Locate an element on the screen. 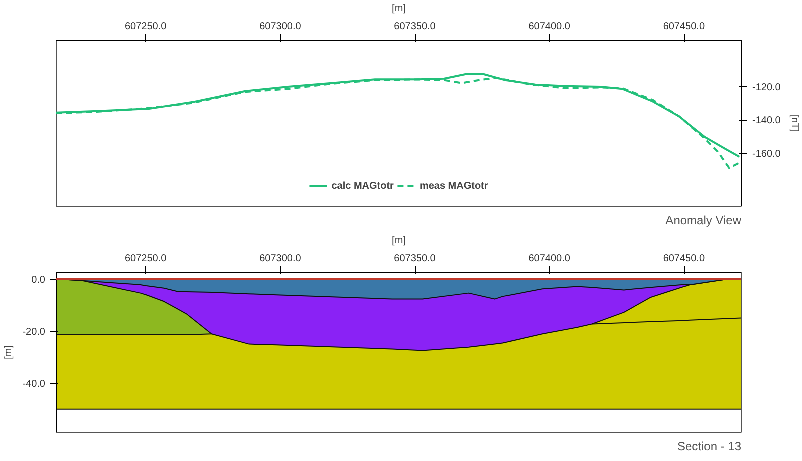  legend-label: calc MAGtotr is located at coordinates (363, 186).